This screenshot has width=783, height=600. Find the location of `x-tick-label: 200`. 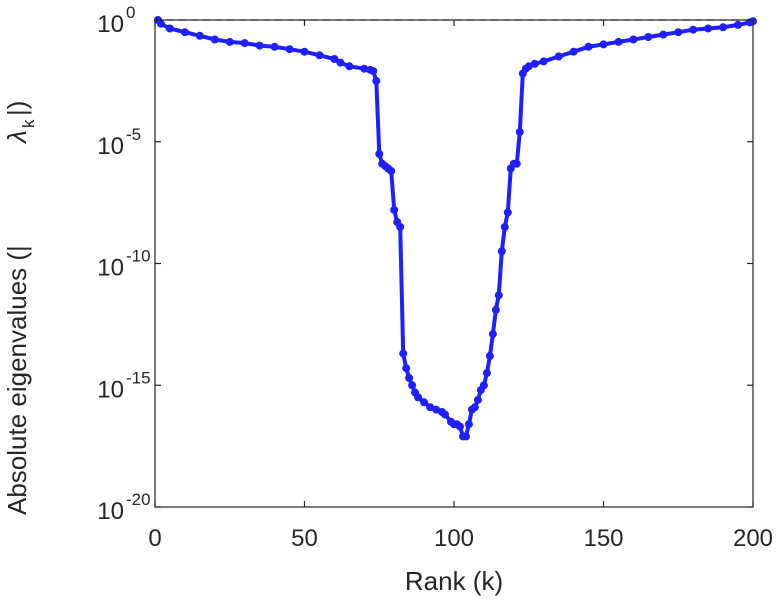

x-tick-label: 200 is located at coordinates (753, 538).